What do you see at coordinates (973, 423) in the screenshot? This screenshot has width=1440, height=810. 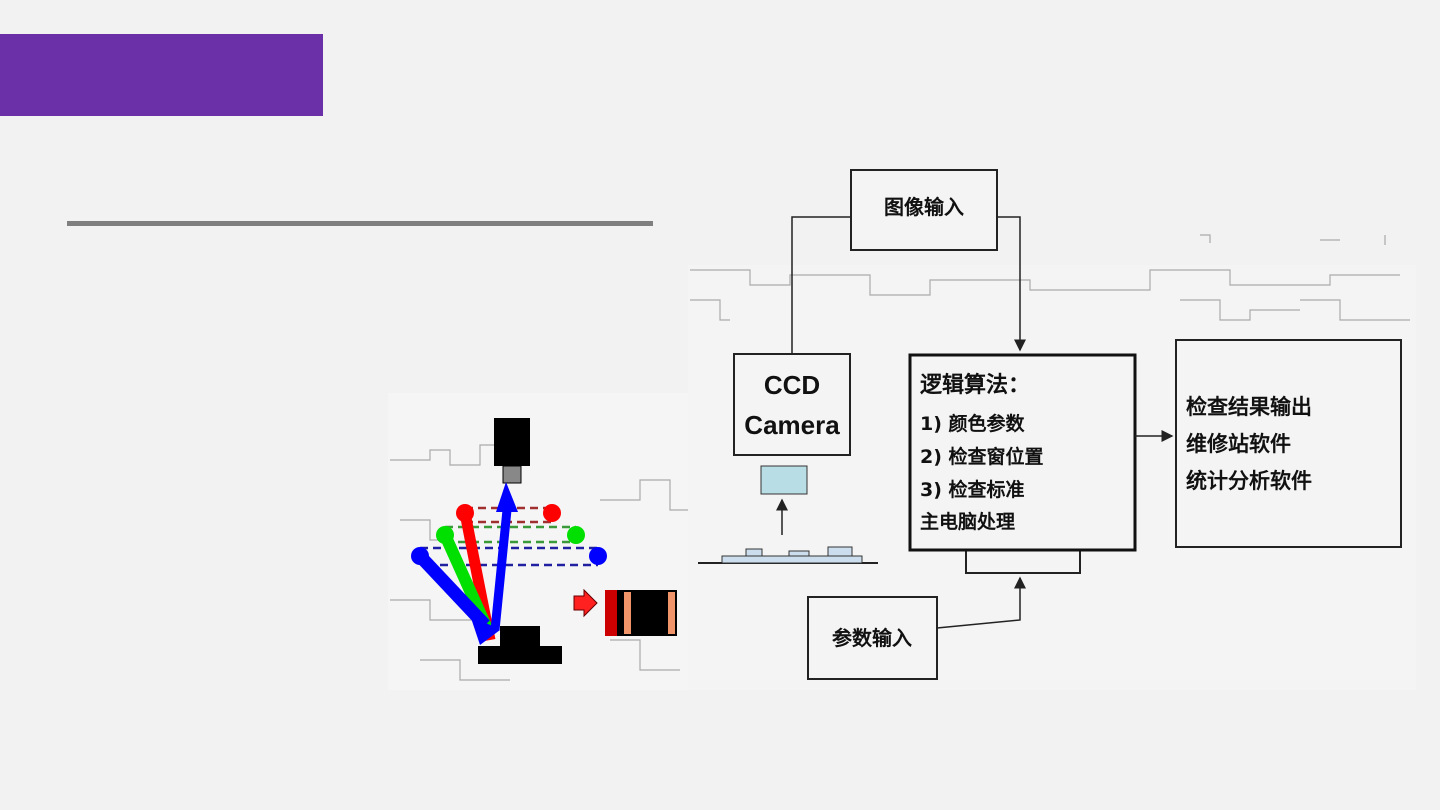 I see `logic-item: 1) 颜色参数` at bounding box center [973, 423].